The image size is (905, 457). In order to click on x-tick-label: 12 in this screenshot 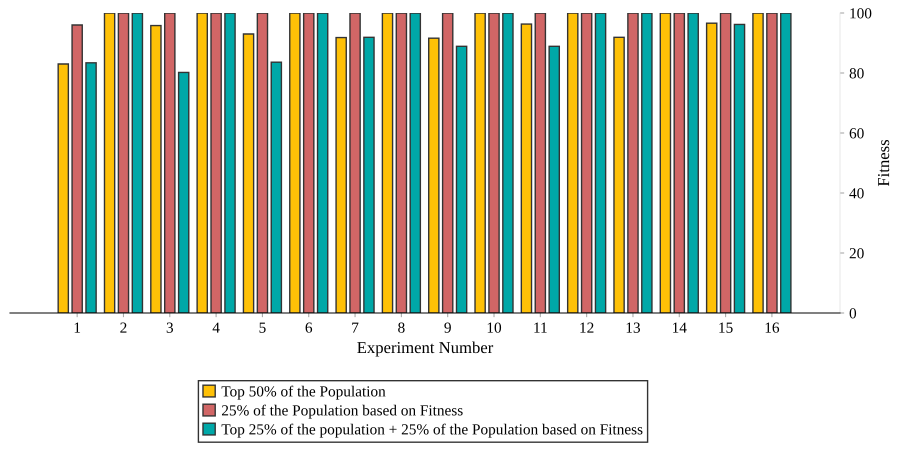, I will do `click(587, 327)`.